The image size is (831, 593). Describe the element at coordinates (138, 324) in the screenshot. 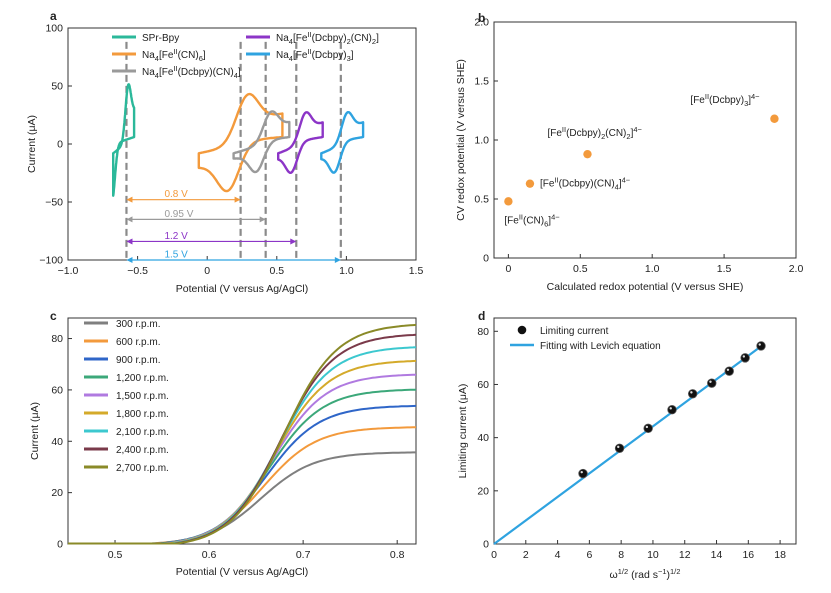

I see `panel-c-legend-label: 300 r.p.m.` at that location.